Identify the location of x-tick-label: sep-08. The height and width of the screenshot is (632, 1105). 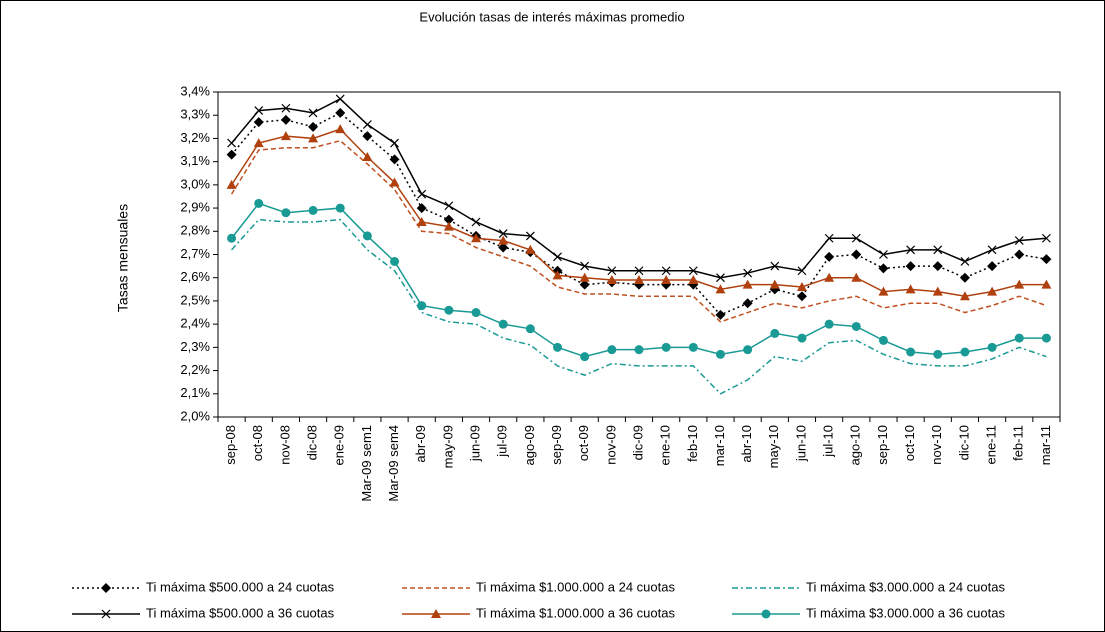
(230, 445).